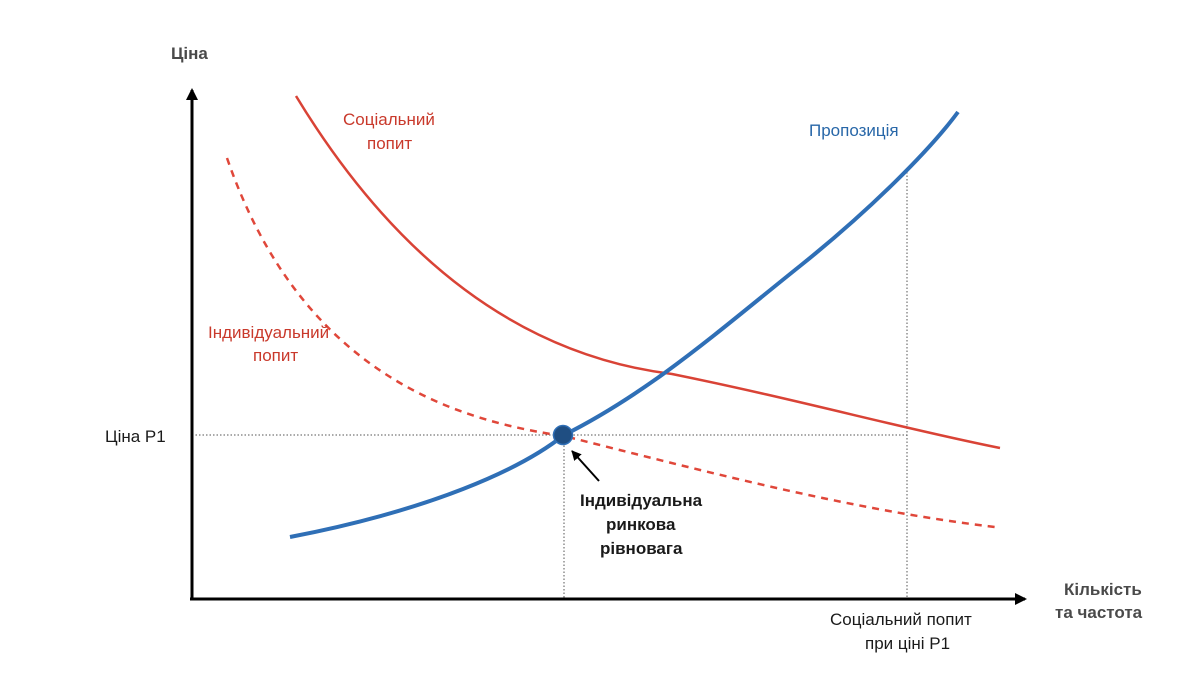 The image size is (1200, 675). Describe the element at coordinates (907, 643) in the screenshot. I see `social-quantity-label-line2: при ціні P1` at that location.